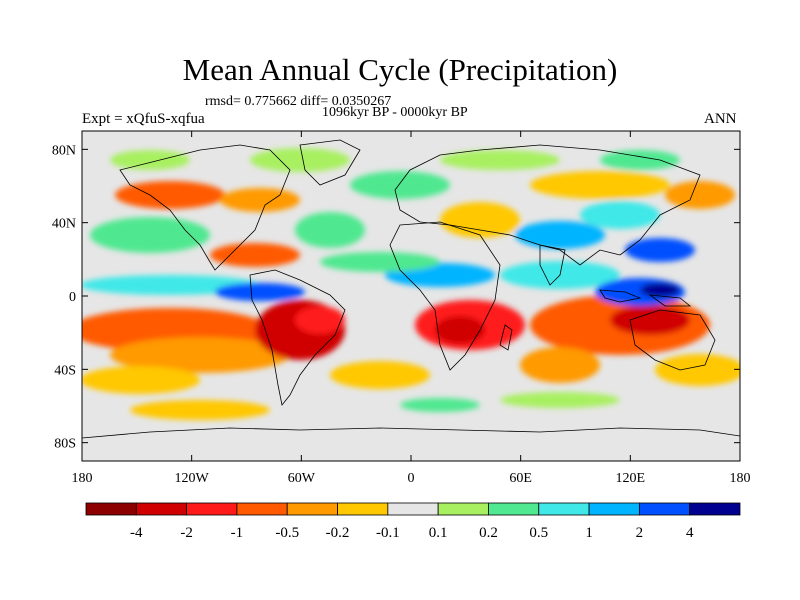 Image resolution: width=800 pixels, height=600 pixels. Describe the element at coordinates (488, 533) in the screenshot. I see `colorbar-label: 0.2` at that location.